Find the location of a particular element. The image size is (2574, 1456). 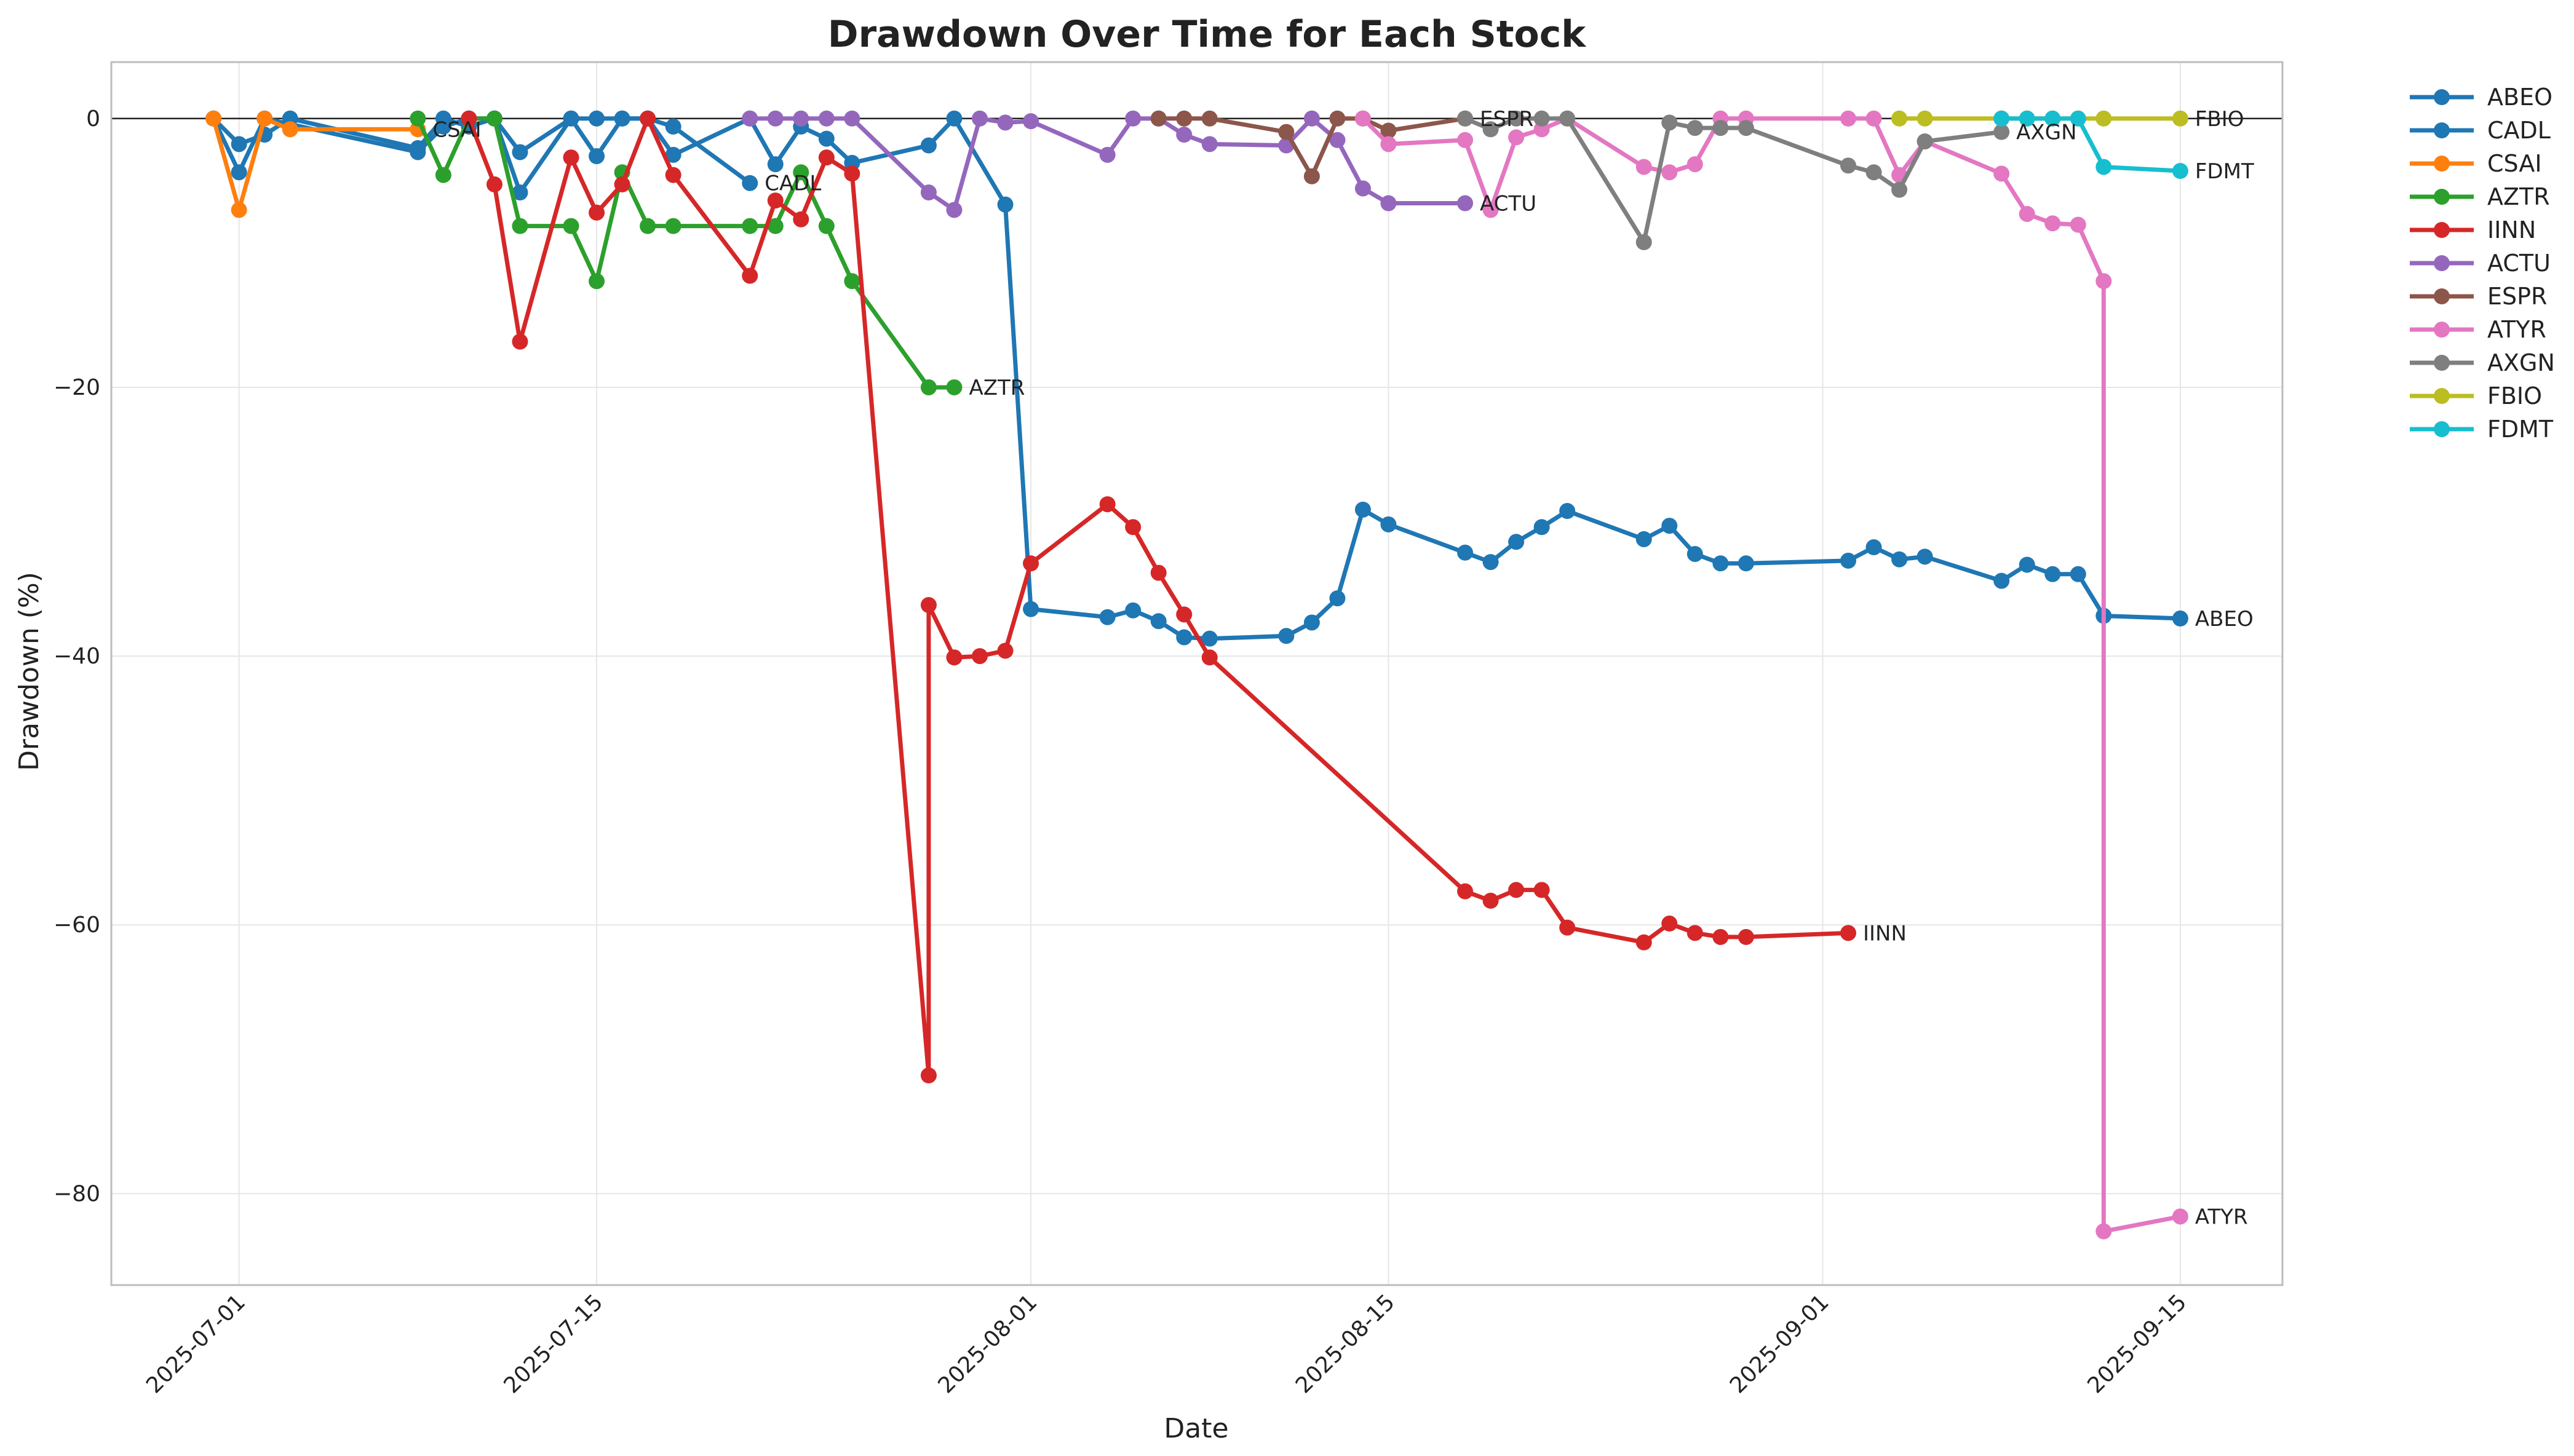

series-fdmt is located at coordinates (2090, 145).